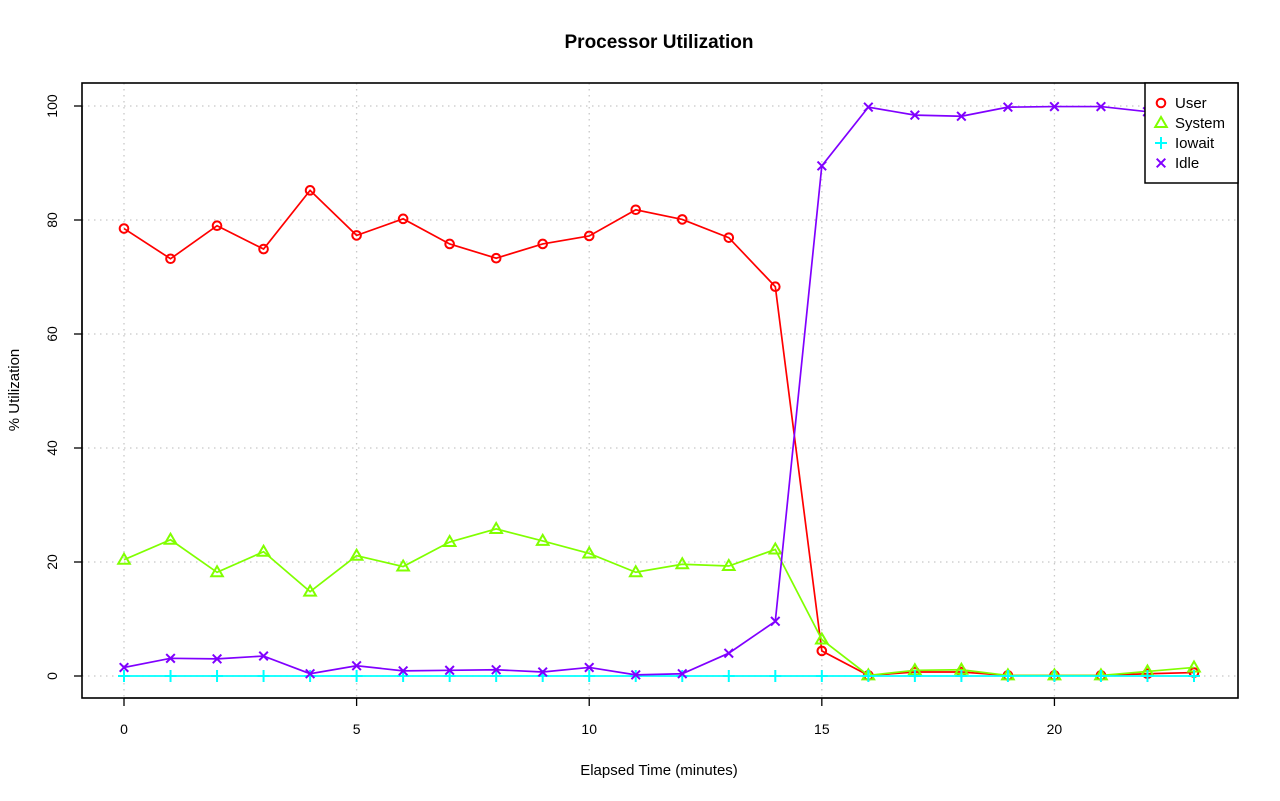  What do you see at coordinates (822, 729) in the screenshot?
I see `x-tick-label: 15` at bounding box center [822, 729].